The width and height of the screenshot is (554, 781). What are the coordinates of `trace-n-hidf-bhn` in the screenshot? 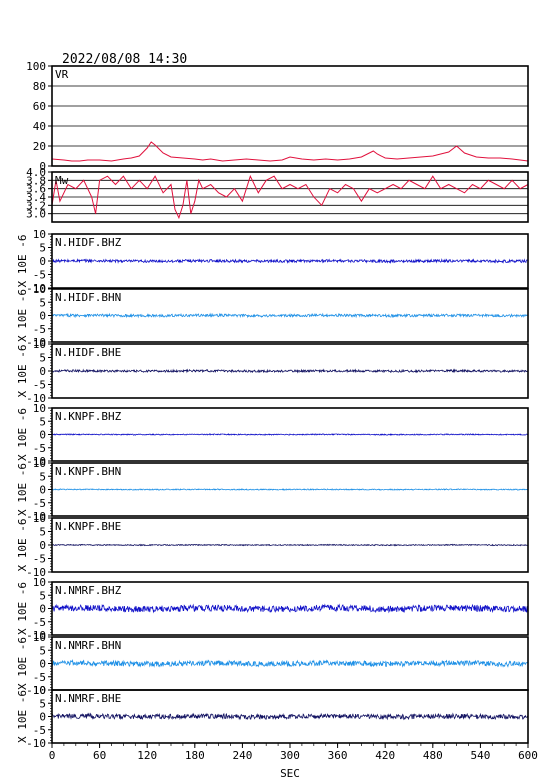 It's located at (290, 315).